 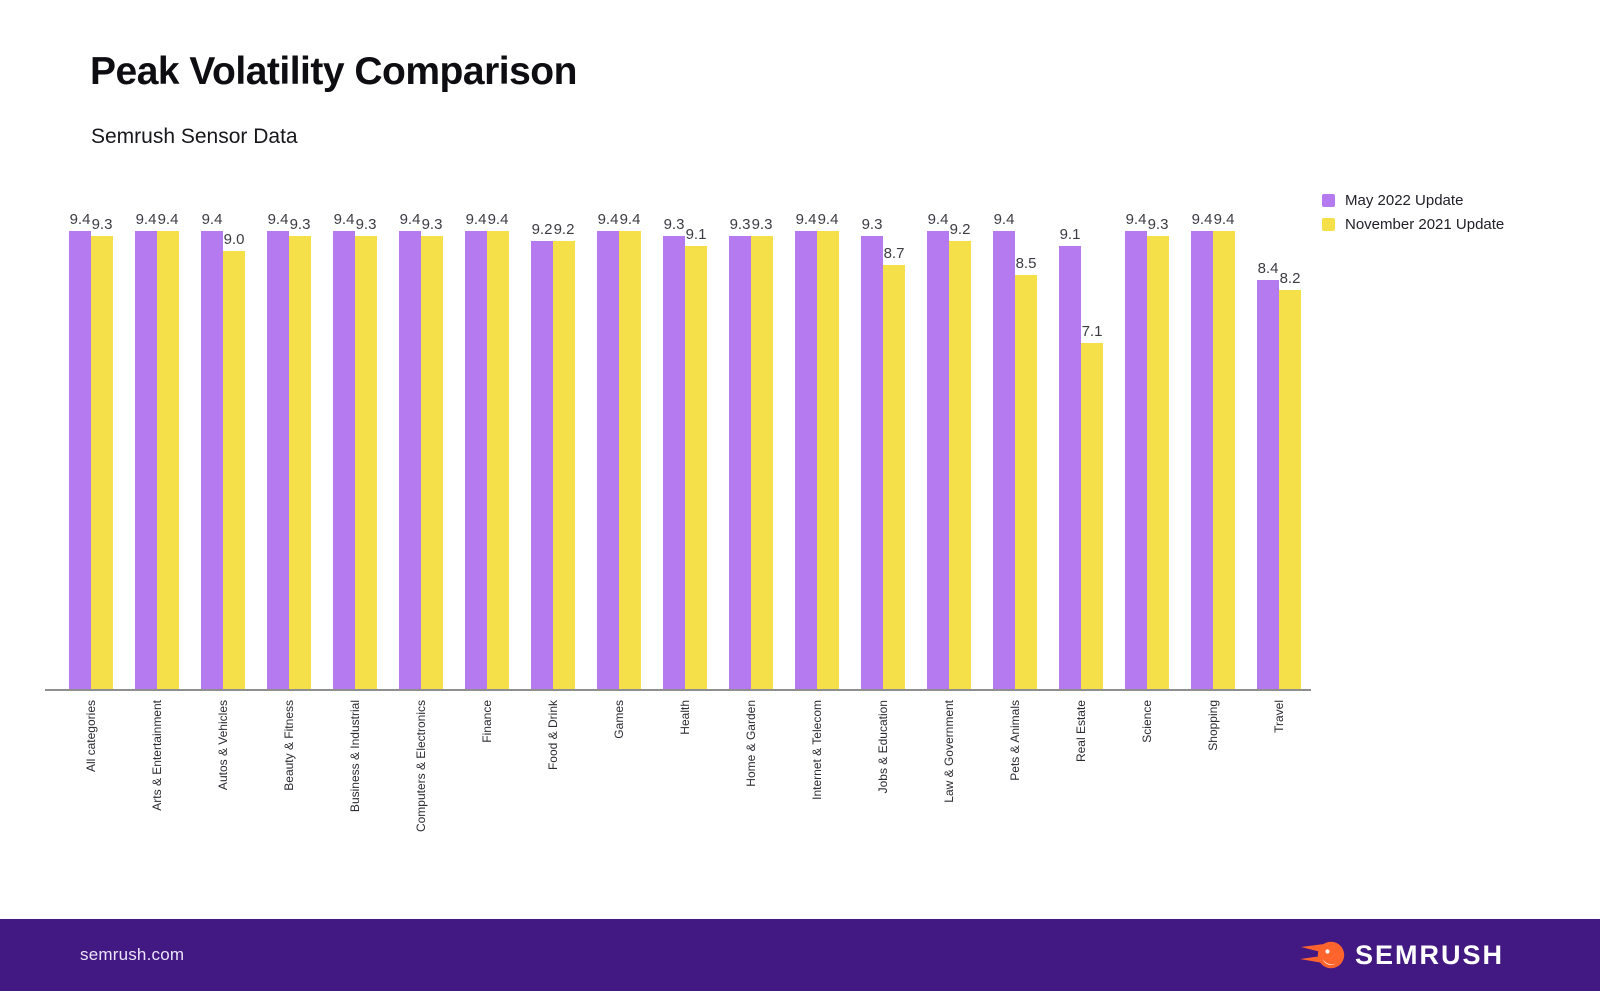 I want to click on bar-november-2021: 7.1, so click(x=1092, y=506).